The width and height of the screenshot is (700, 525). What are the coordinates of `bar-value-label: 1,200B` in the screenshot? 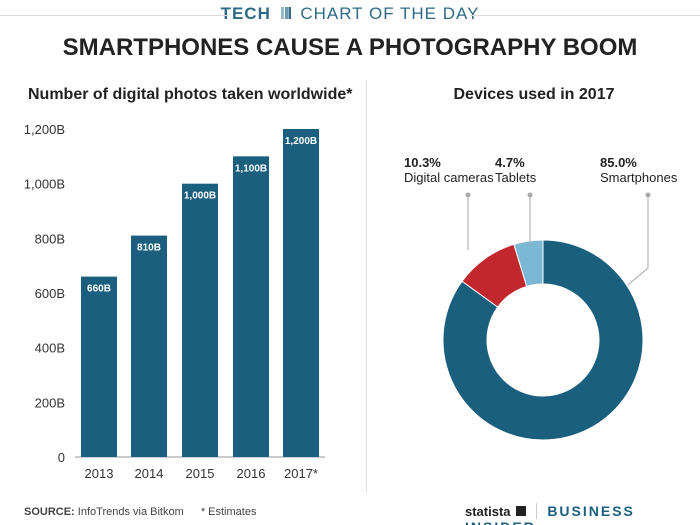 It's located at (301, 141).